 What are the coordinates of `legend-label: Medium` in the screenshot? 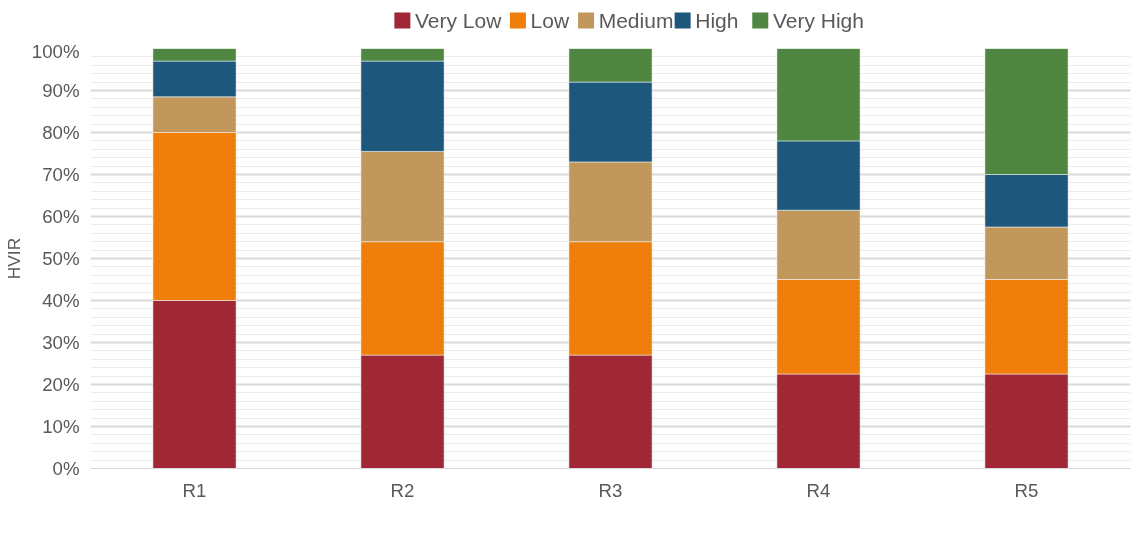 It's located at (636, 20).